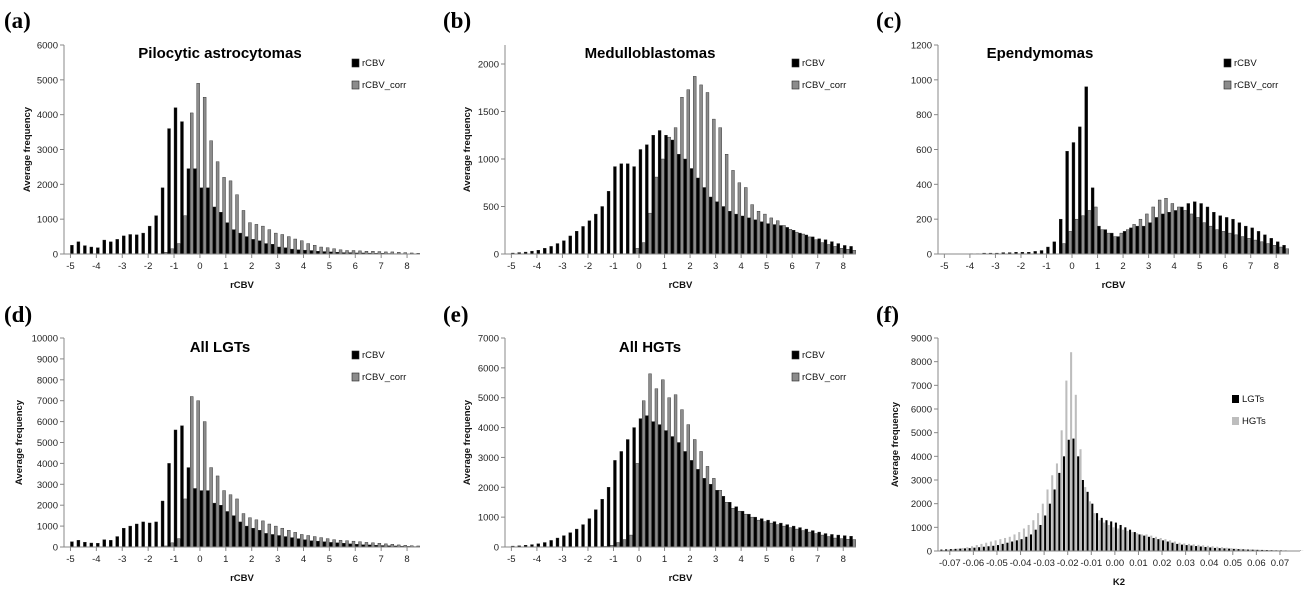 The height and width of the screenshot is (592, 1306). Describe the element at coordinates (381, 266) in the screenshot. I see `x-tick-label: 7` at that location.